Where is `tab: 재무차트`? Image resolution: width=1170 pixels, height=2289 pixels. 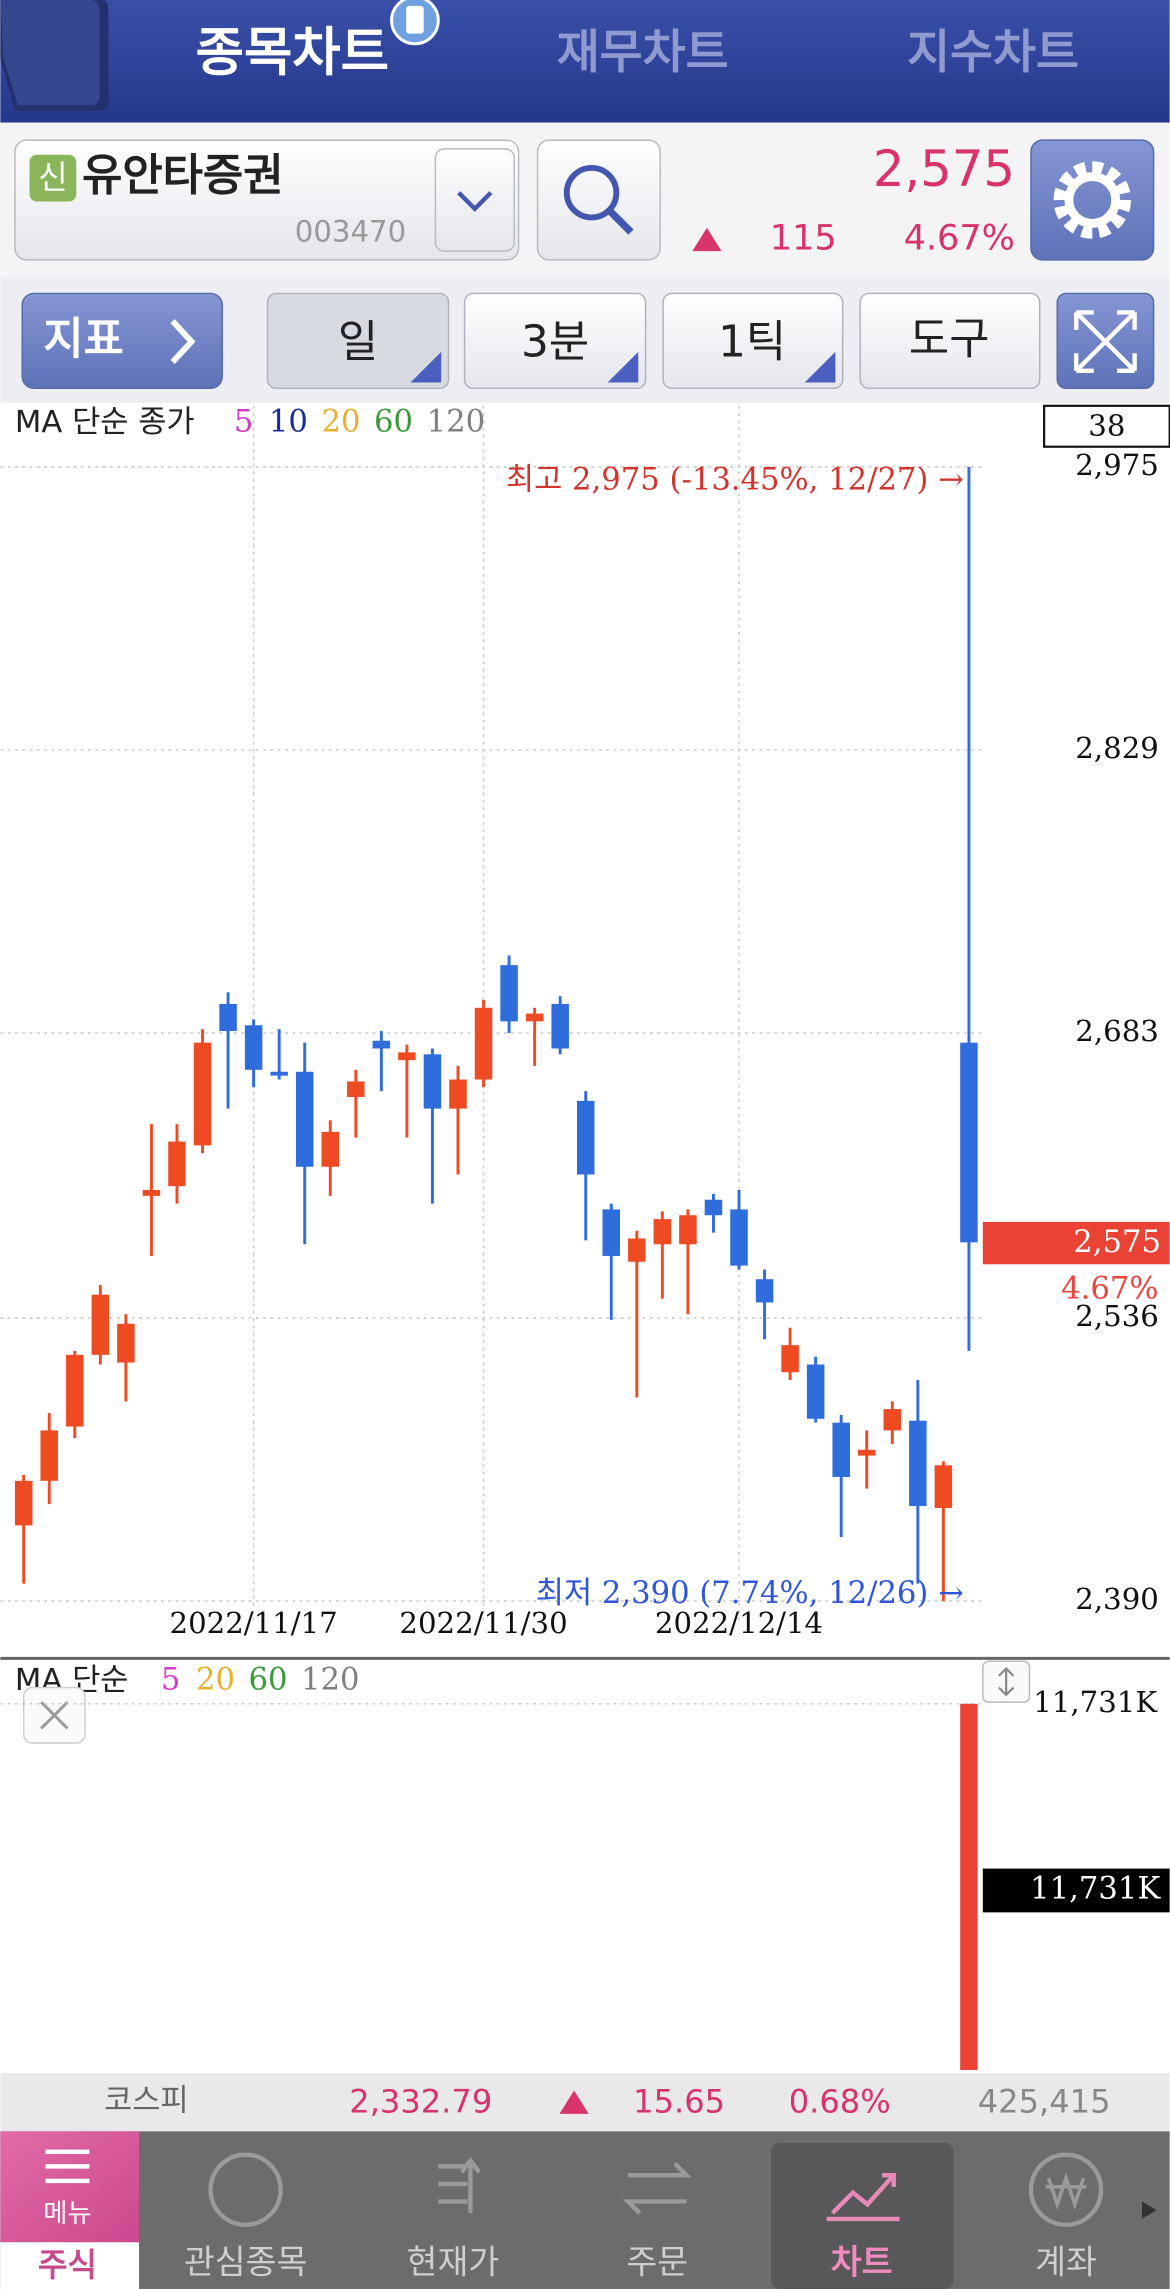
tab: 재무차트 is located at coordinates (643, 53).